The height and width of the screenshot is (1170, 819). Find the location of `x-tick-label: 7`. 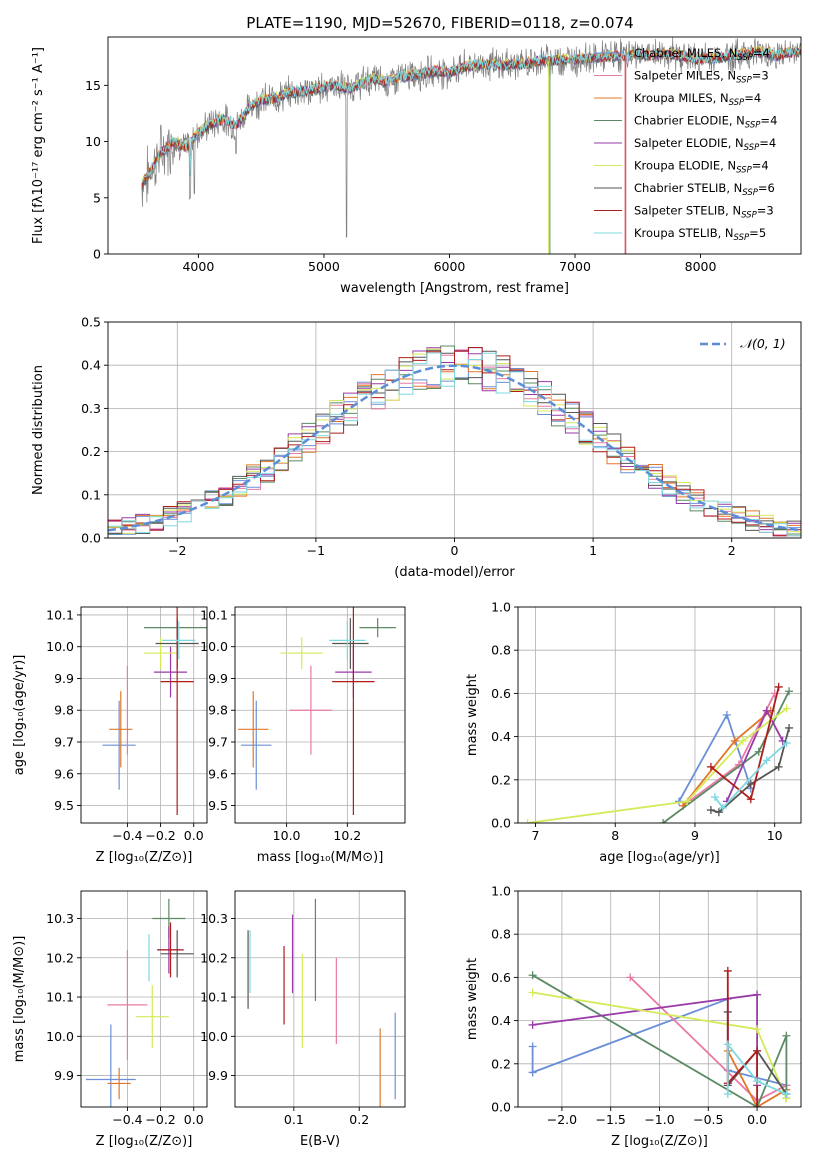

x-tick-label: 7 is located at coordinates (536, 835).